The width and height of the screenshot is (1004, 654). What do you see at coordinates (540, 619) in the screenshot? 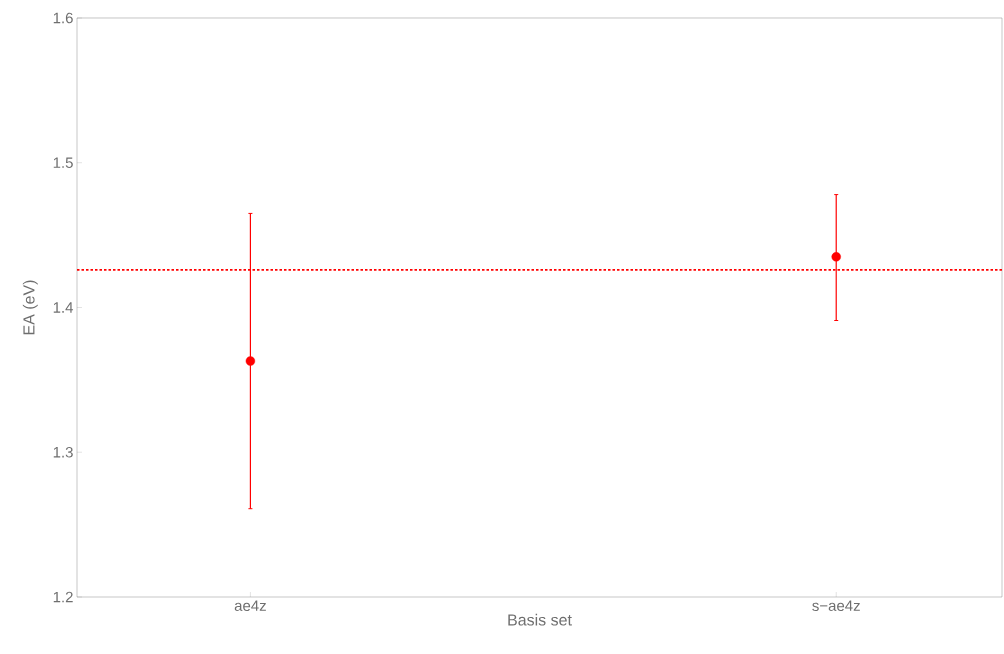
I see `x-axis-title: Basis set` at bounding box center [540, 619].